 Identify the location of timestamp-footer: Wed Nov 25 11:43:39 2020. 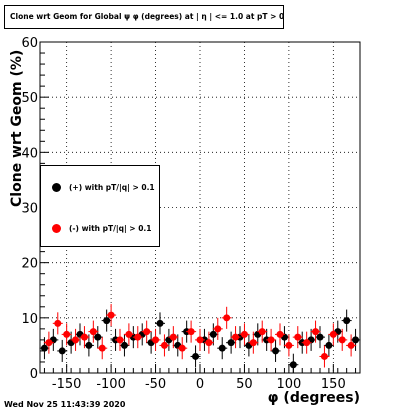
(65, 404).